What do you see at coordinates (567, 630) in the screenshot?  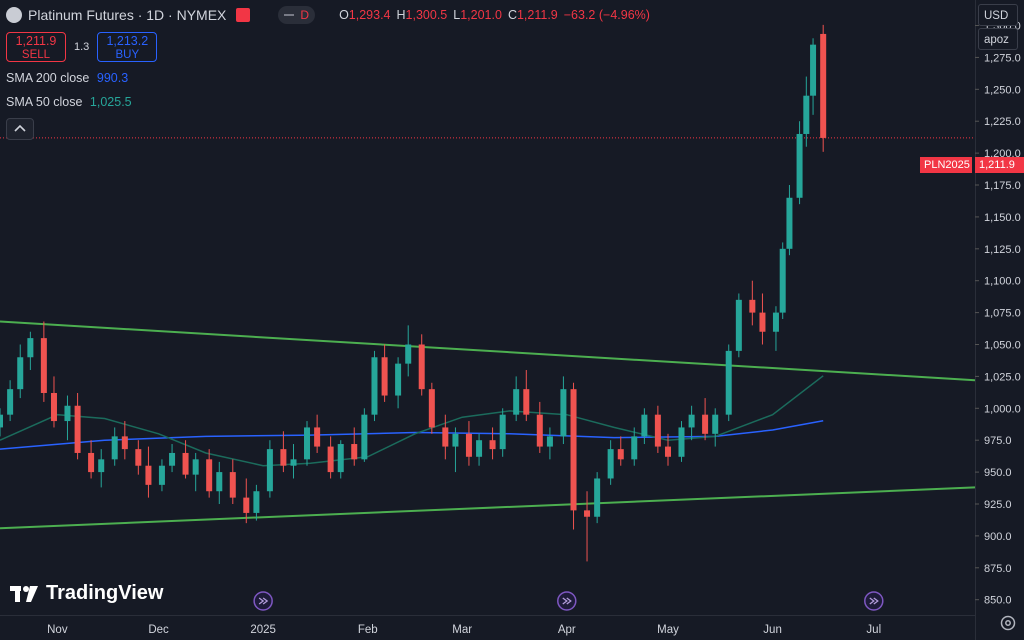 I see `x-tick-label: Apr` at bounding box center [567, 630].